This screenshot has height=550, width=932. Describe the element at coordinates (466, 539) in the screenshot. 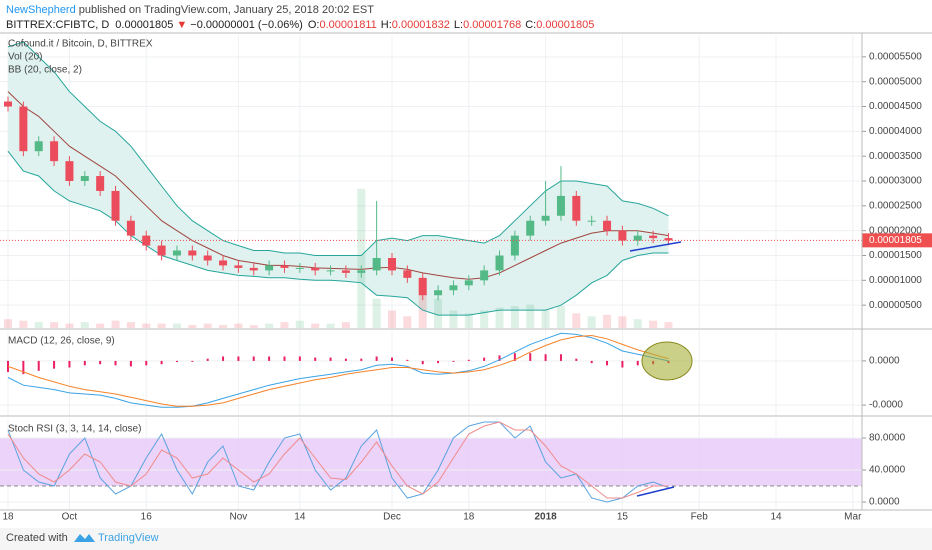

I see `footer-bar` at that location.